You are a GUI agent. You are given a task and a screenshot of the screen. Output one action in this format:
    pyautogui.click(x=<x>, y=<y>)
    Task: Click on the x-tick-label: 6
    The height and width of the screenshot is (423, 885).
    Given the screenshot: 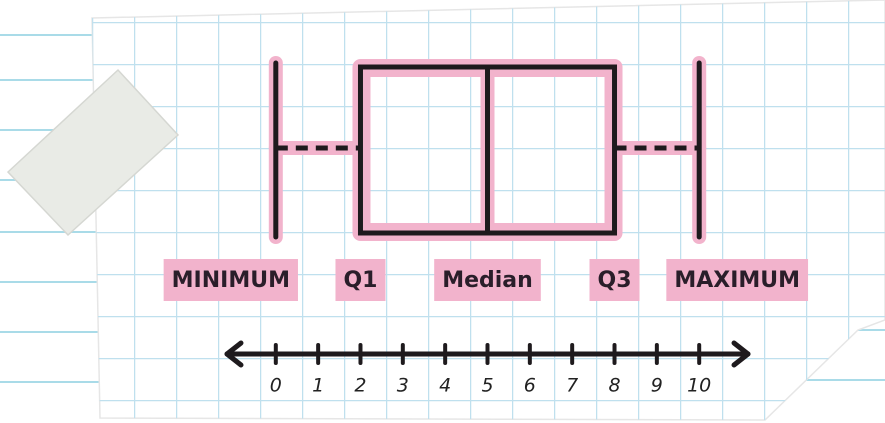 What is the action you would take?
    pyautogui.click(x=530, y=386)
    